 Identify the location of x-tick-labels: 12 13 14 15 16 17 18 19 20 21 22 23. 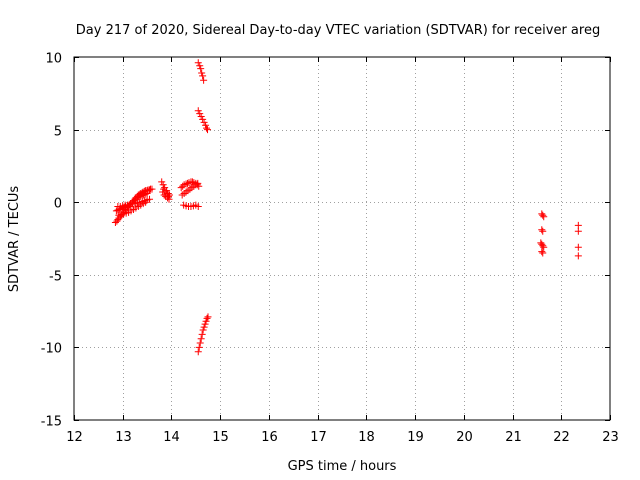
(342, 437).